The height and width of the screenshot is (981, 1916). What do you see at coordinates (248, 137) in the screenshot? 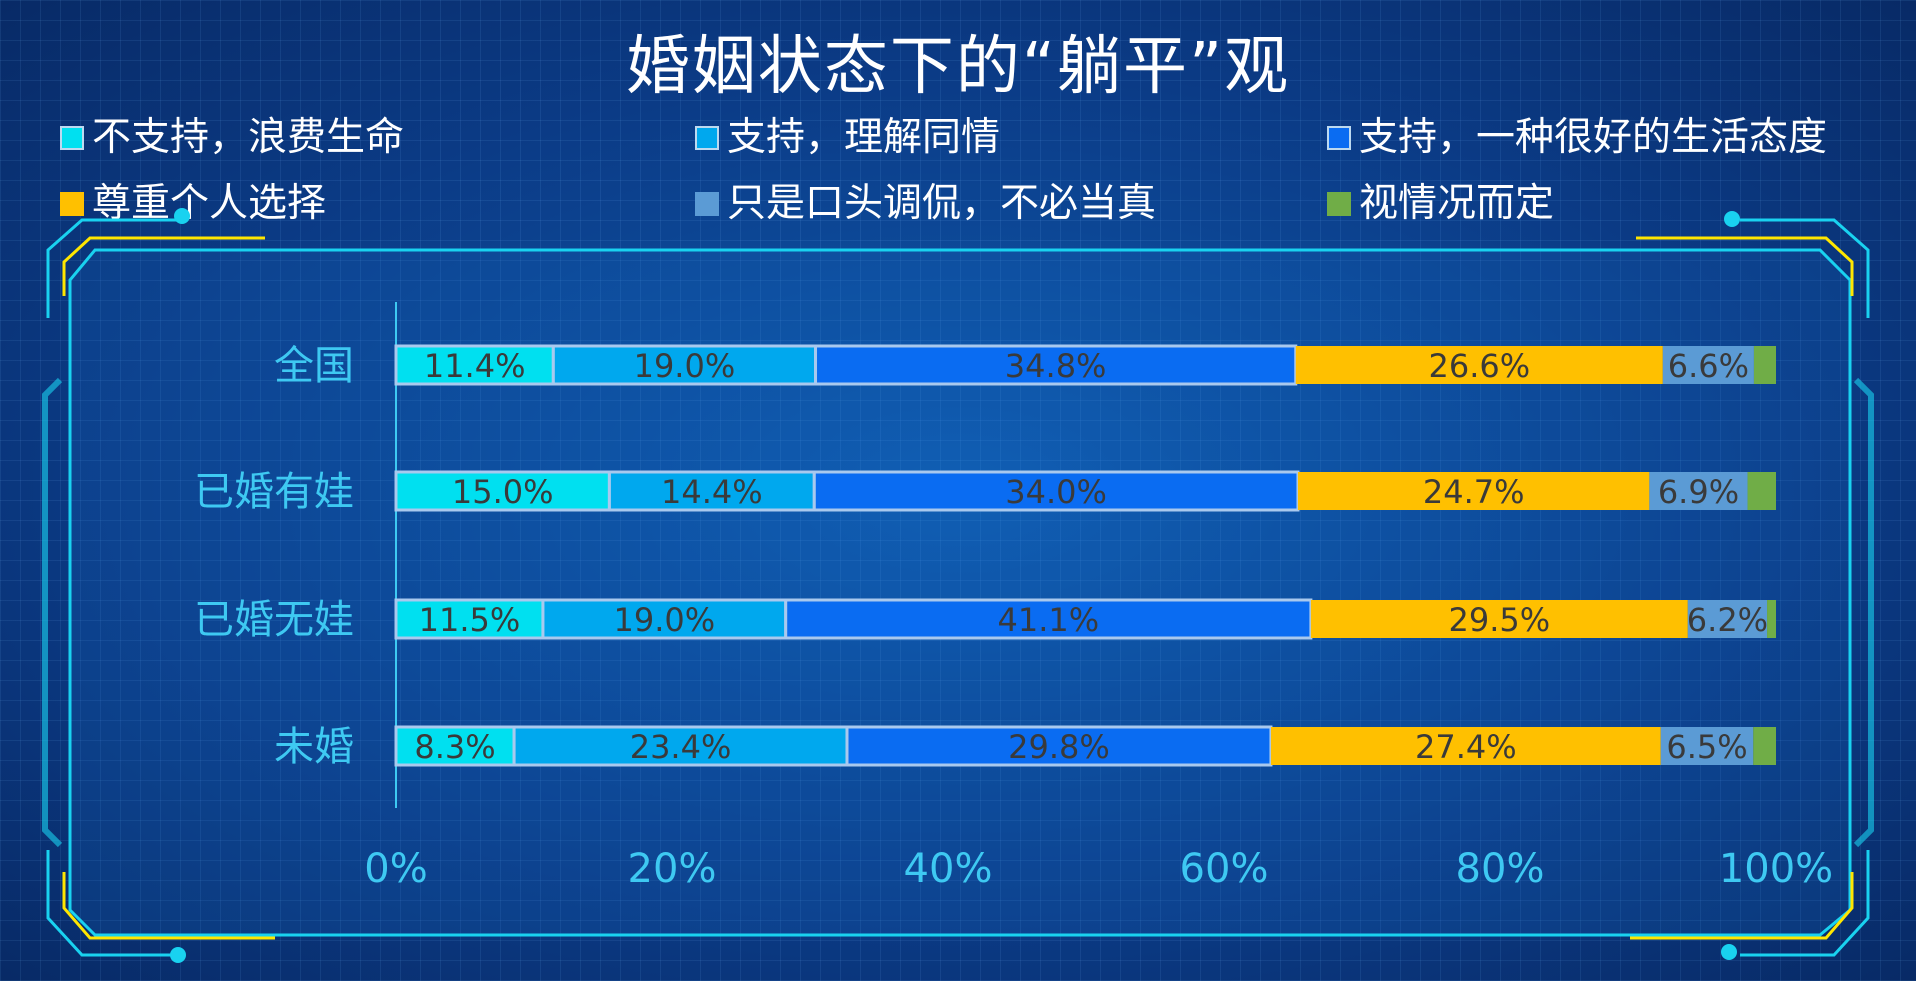
I see `legend-label: 不支持，浪费生命` at bounding box center [248, 137].